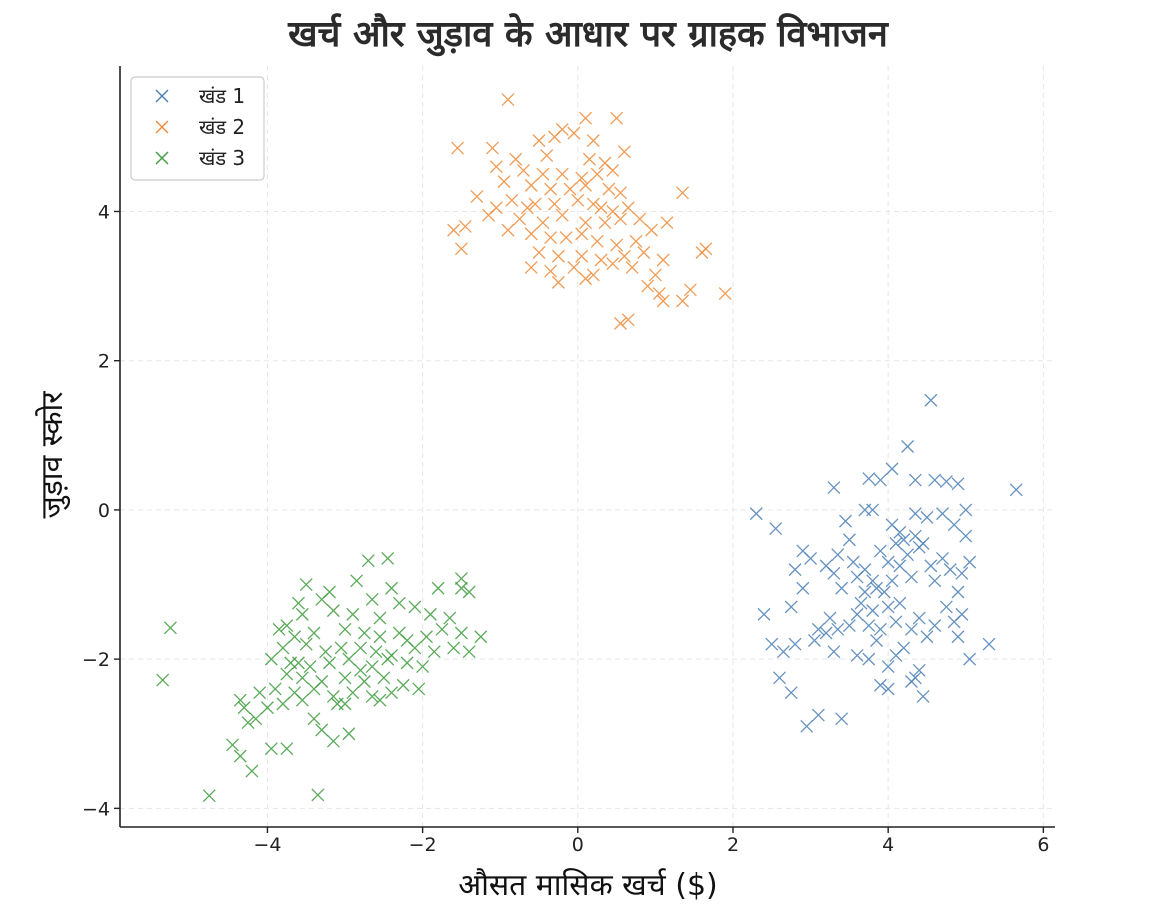  What do you see at coordinates (733, 845) in the screenshot?
I see `x-tick-label: 2` at bounding box center [733, 845].